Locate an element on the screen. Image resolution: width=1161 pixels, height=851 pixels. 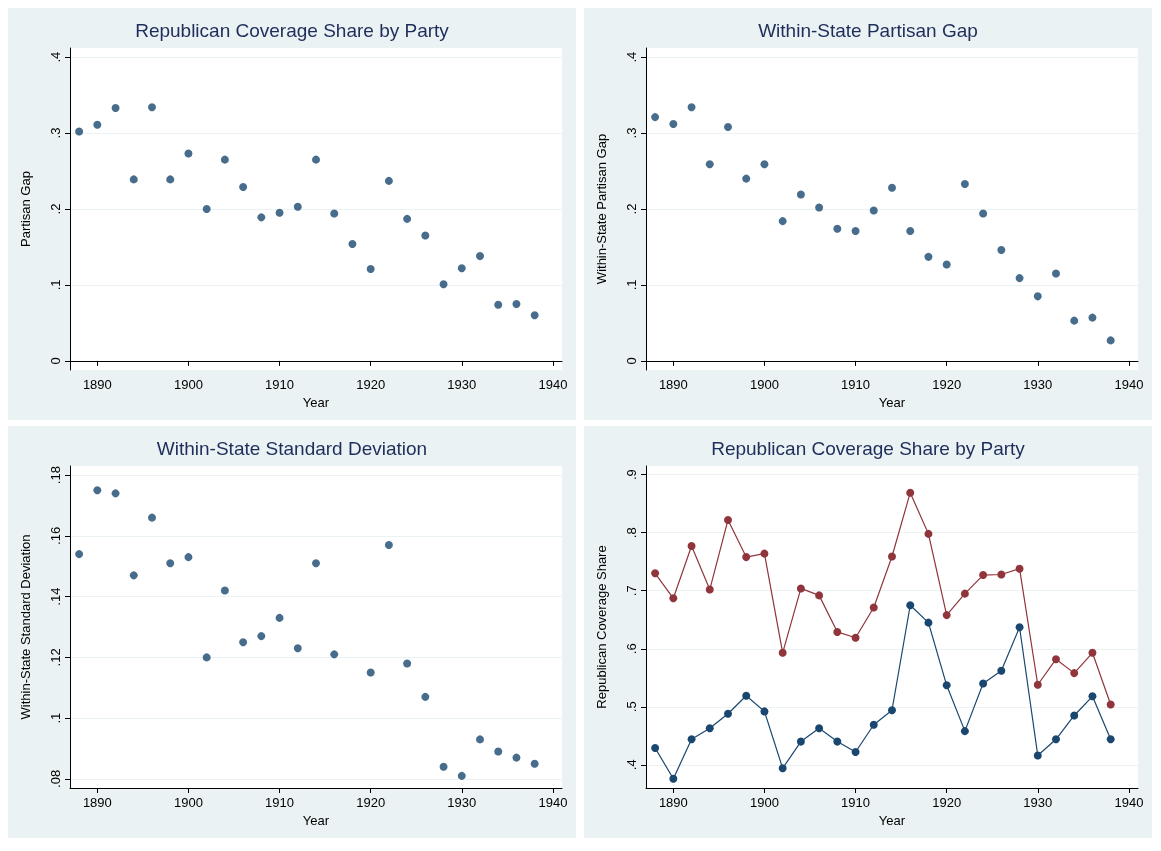
y-tick-label: .6 is located at coordinates (631, 649).